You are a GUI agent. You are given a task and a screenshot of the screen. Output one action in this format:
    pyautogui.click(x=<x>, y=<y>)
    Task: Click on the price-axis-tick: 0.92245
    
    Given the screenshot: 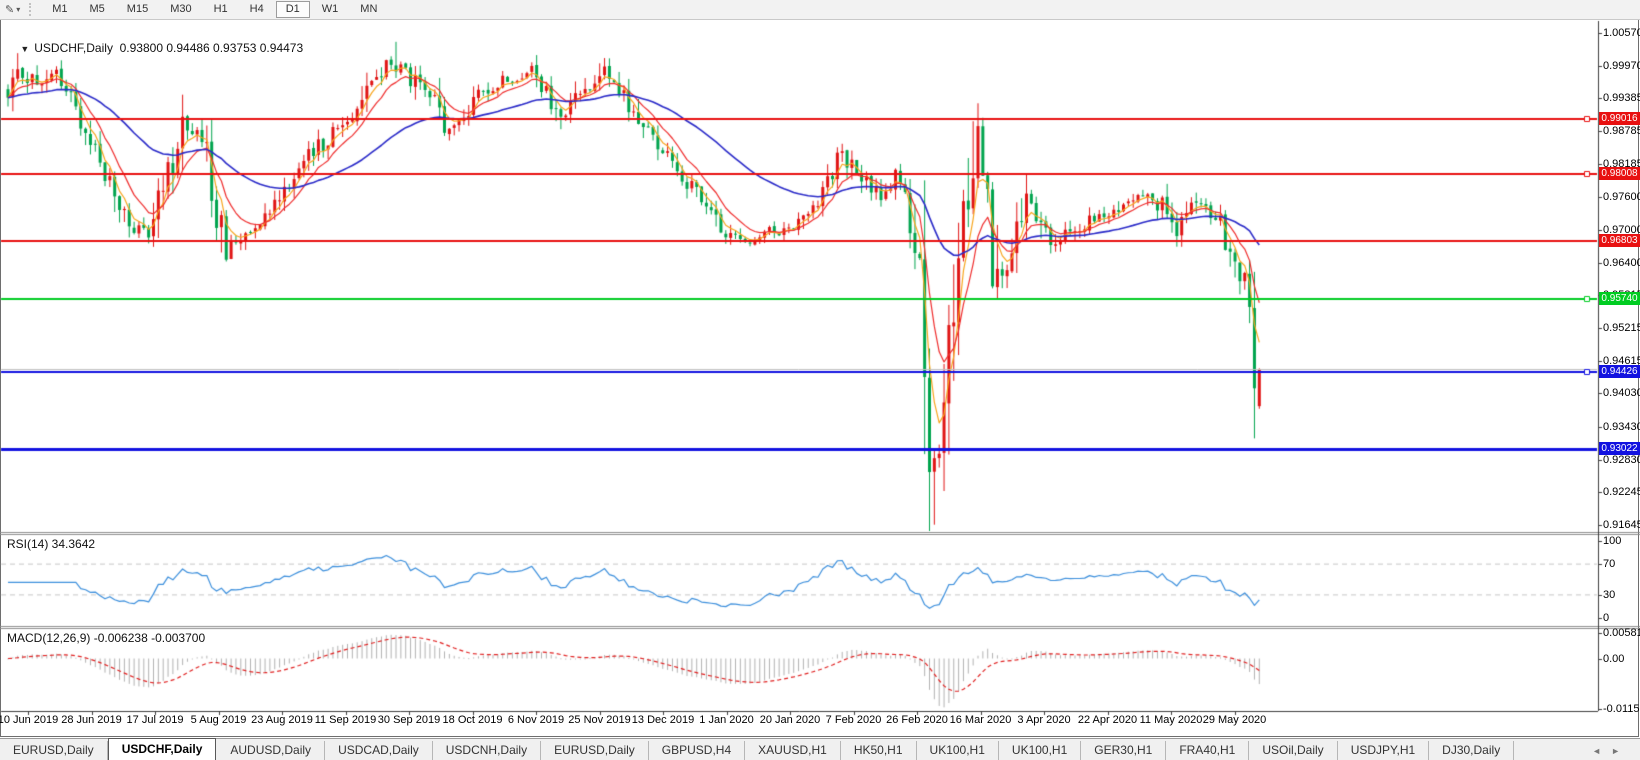 What is the action you would take?
    pyautogui.click(x=1621, y=491)
    